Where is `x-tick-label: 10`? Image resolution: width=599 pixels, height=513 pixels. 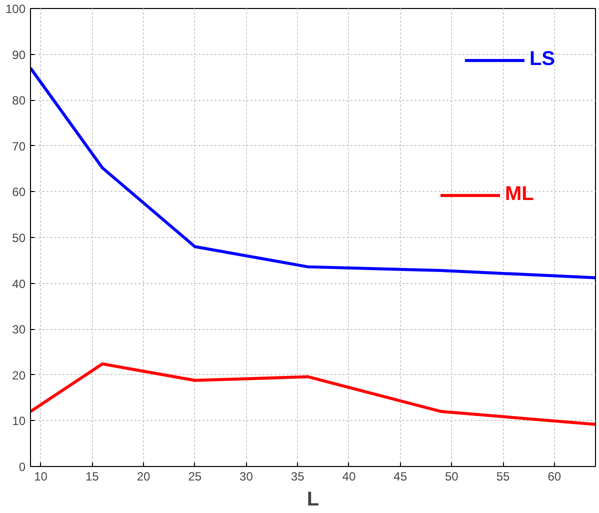 x-tick-label: 10 is located at coordinates (41, 477).